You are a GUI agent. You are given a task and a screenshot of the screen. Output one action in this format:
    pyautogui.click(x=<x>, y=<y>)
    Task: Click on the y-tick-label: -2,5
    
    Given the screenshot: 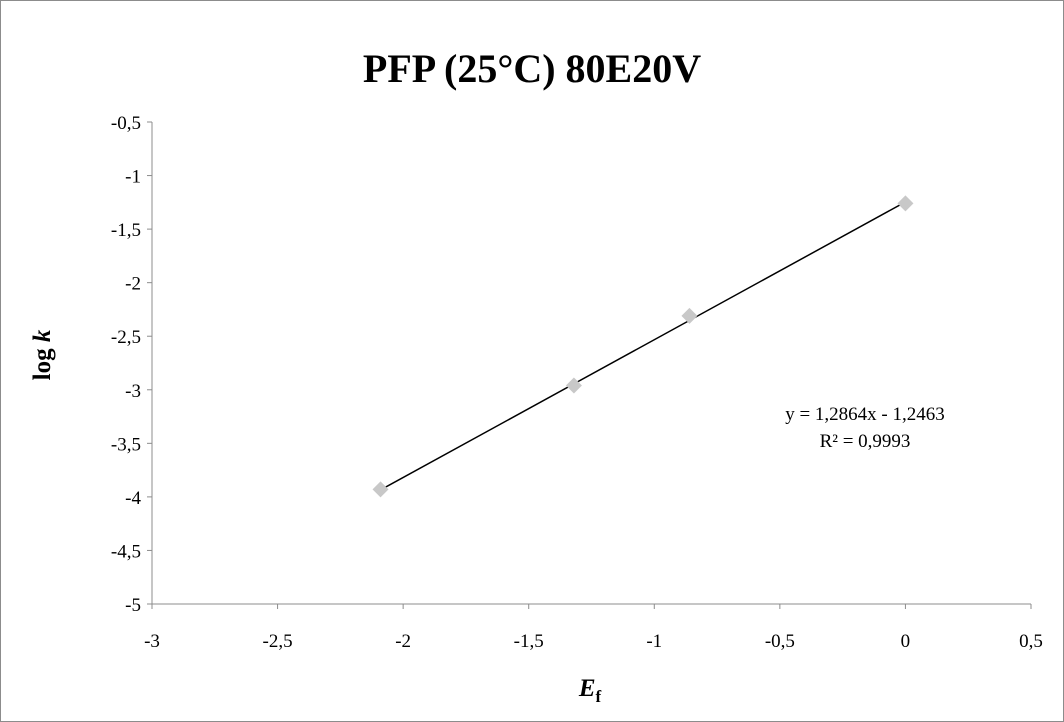 What is the action you would take?
    pyautogui.click(x=126, y=337)
    